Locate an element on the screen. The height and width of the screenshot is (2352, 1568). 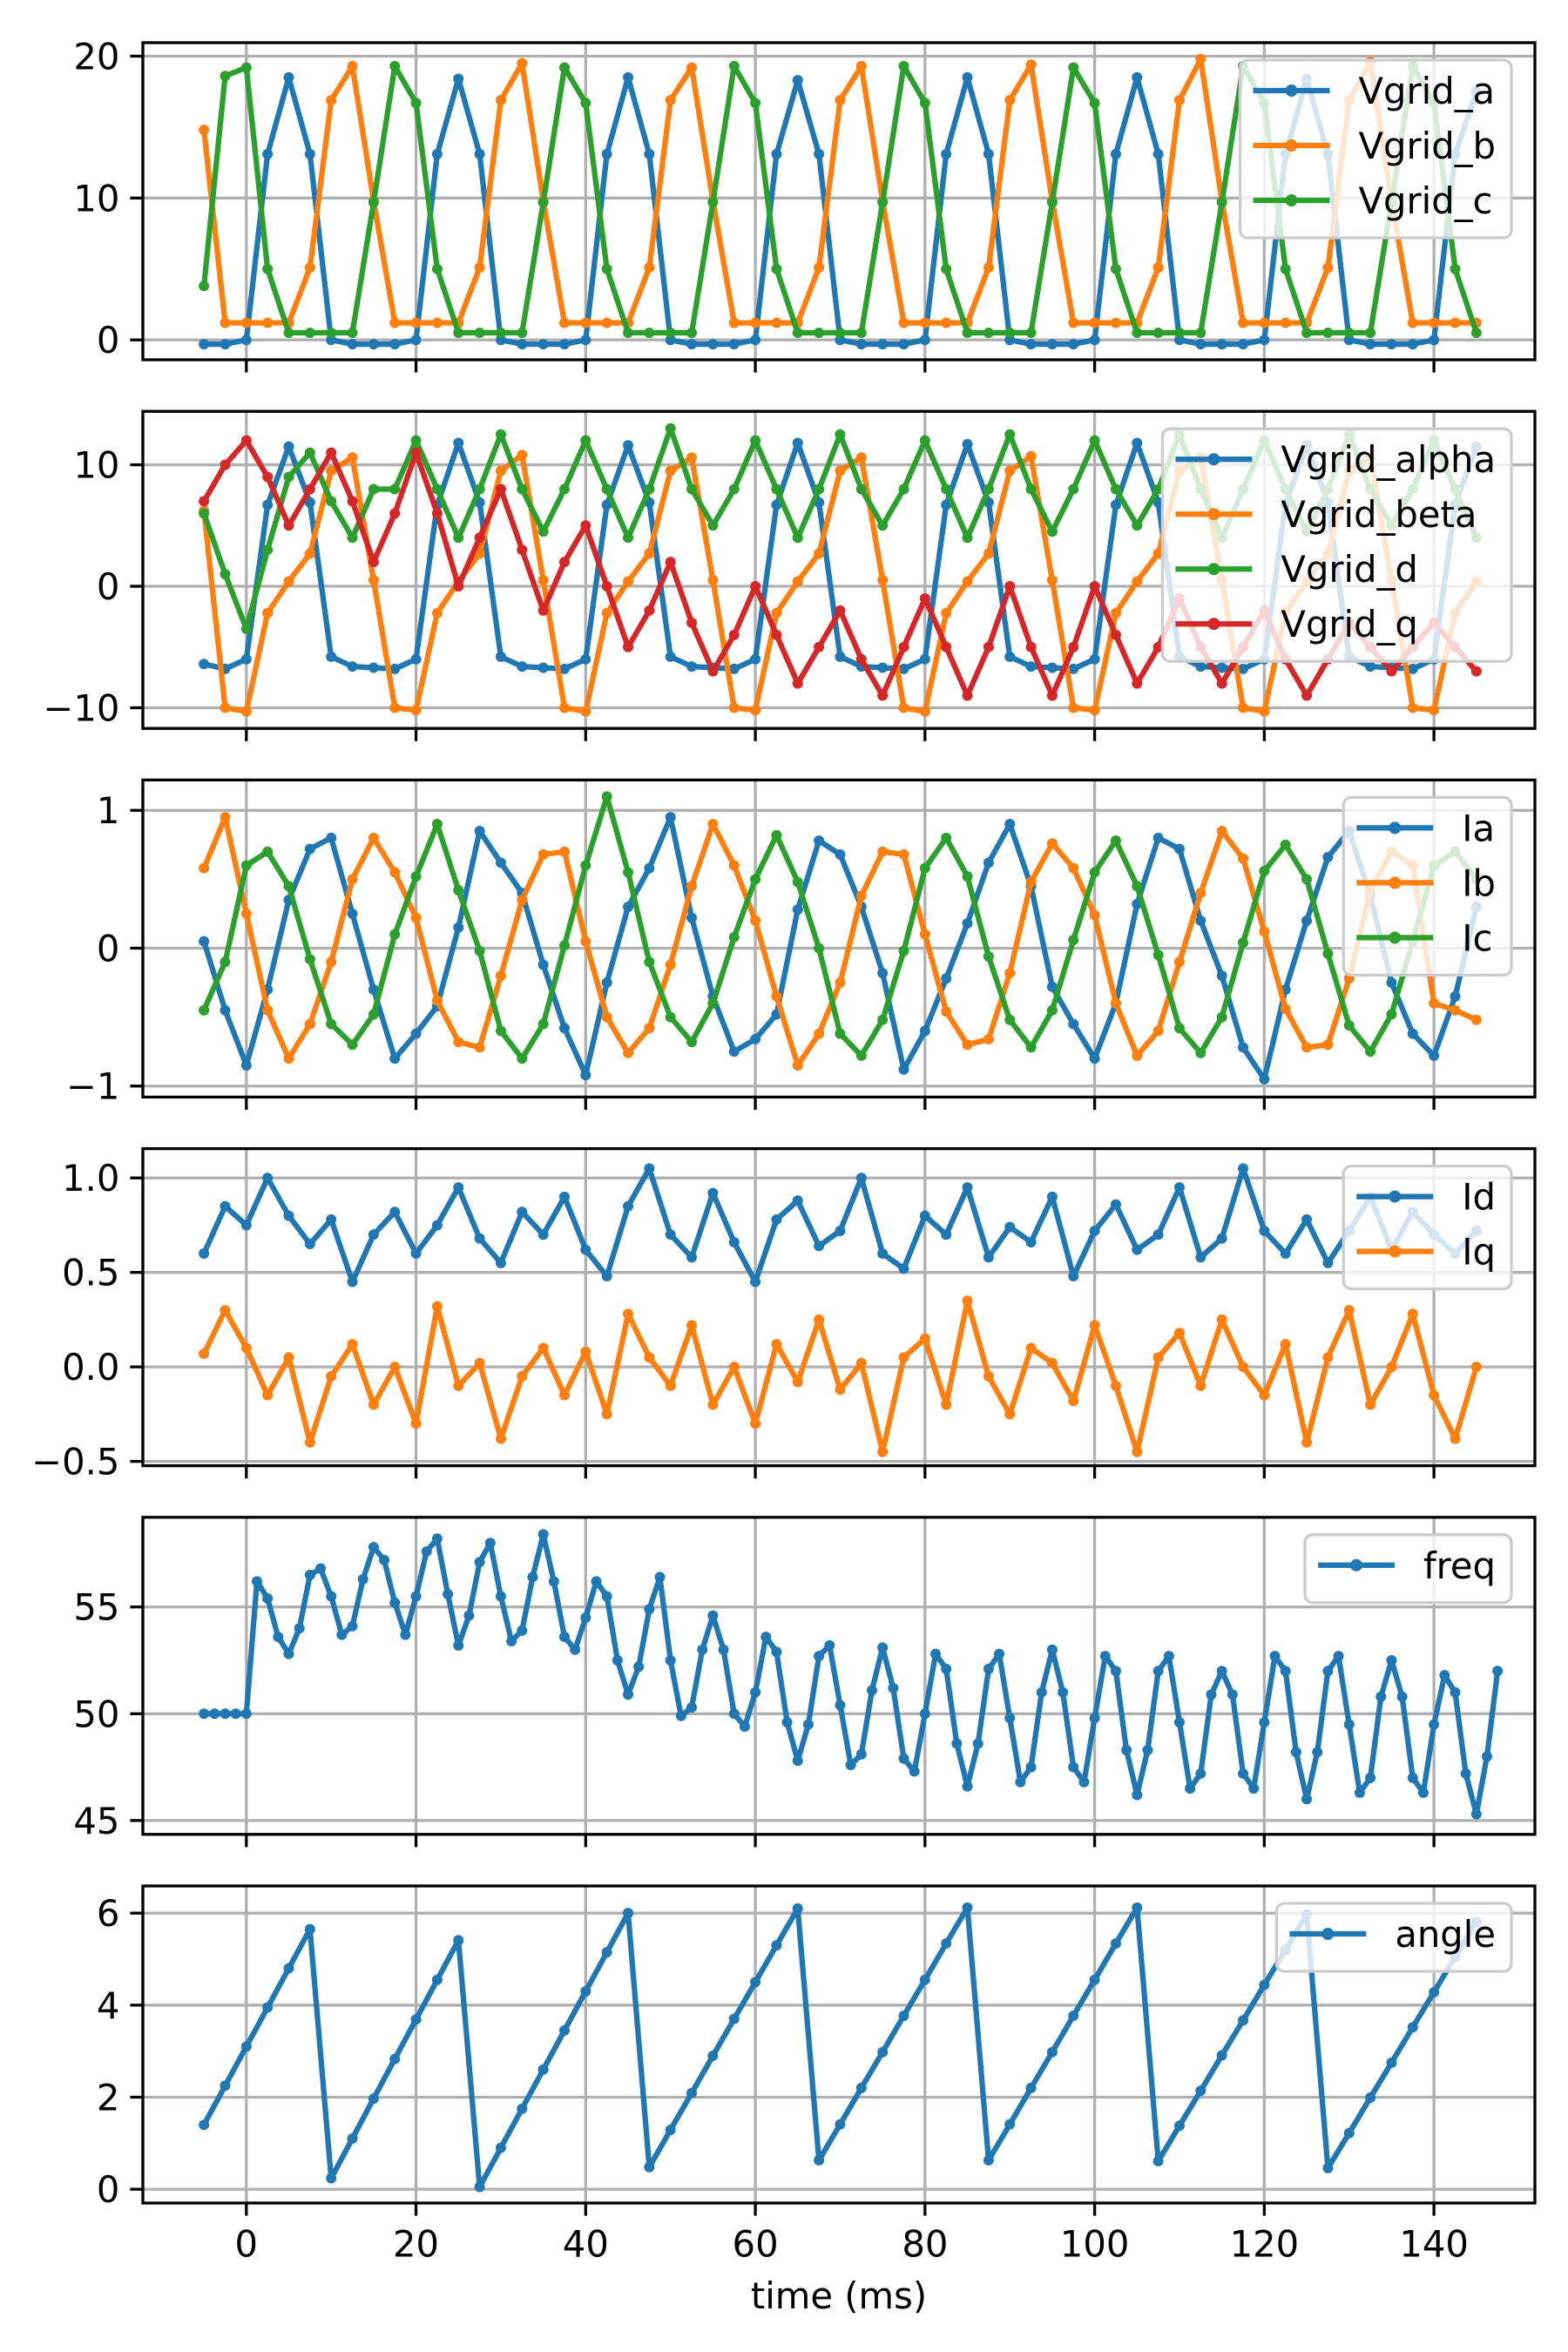
legend-label: freq is located at coordinates (1459, 1566).